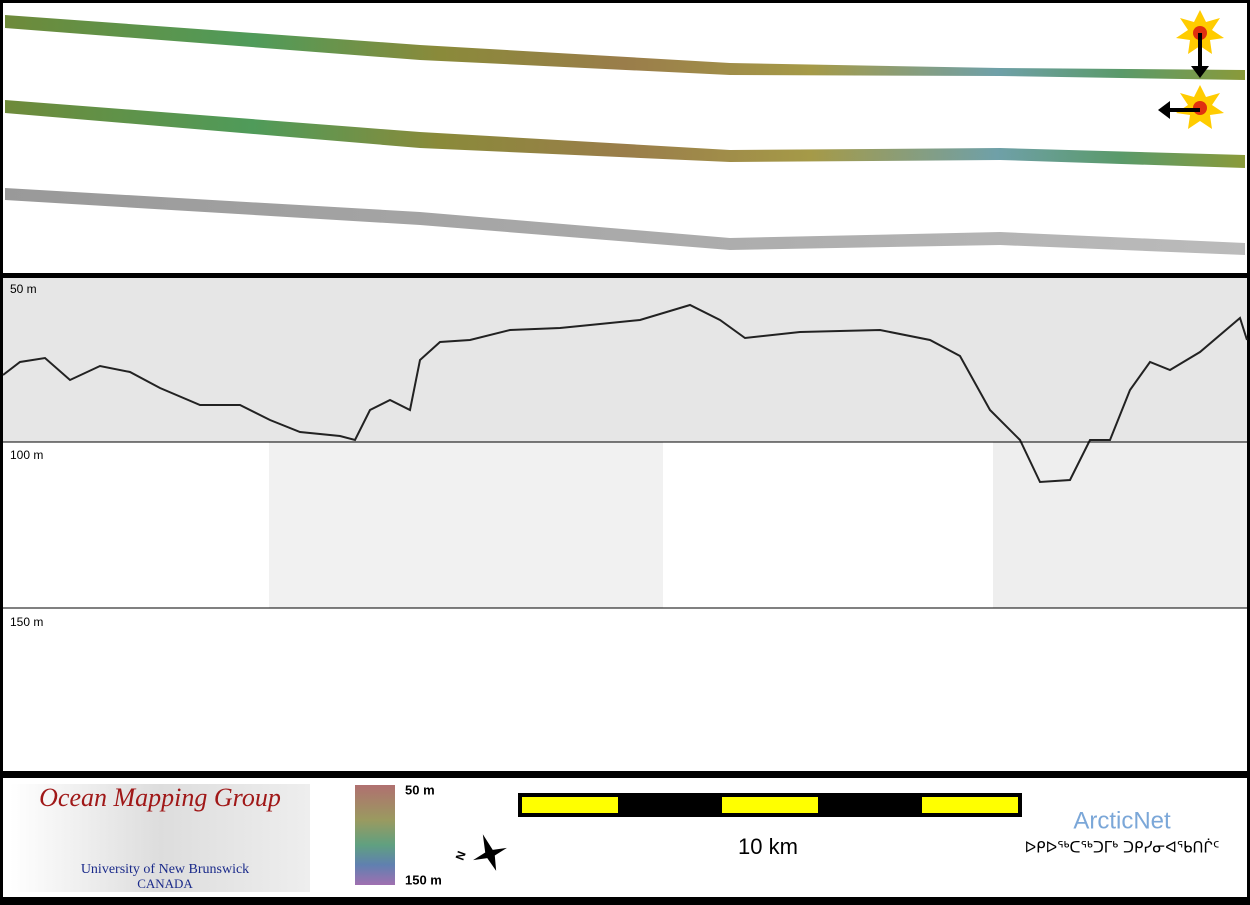  I want to click on partner-name: ArcticNet, so click(1122, 820).